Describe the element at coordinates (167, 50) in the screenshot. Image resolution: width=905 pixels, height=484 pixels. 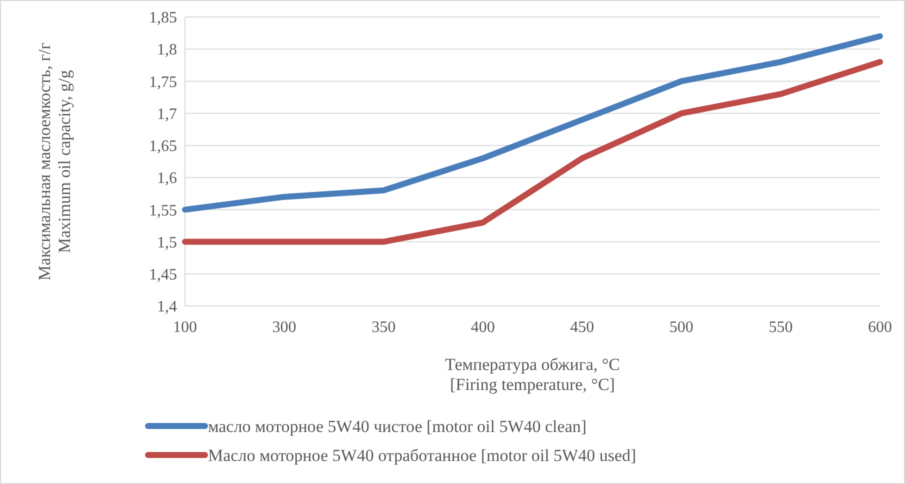
I see `y-tick-label: 1,8` at that location.